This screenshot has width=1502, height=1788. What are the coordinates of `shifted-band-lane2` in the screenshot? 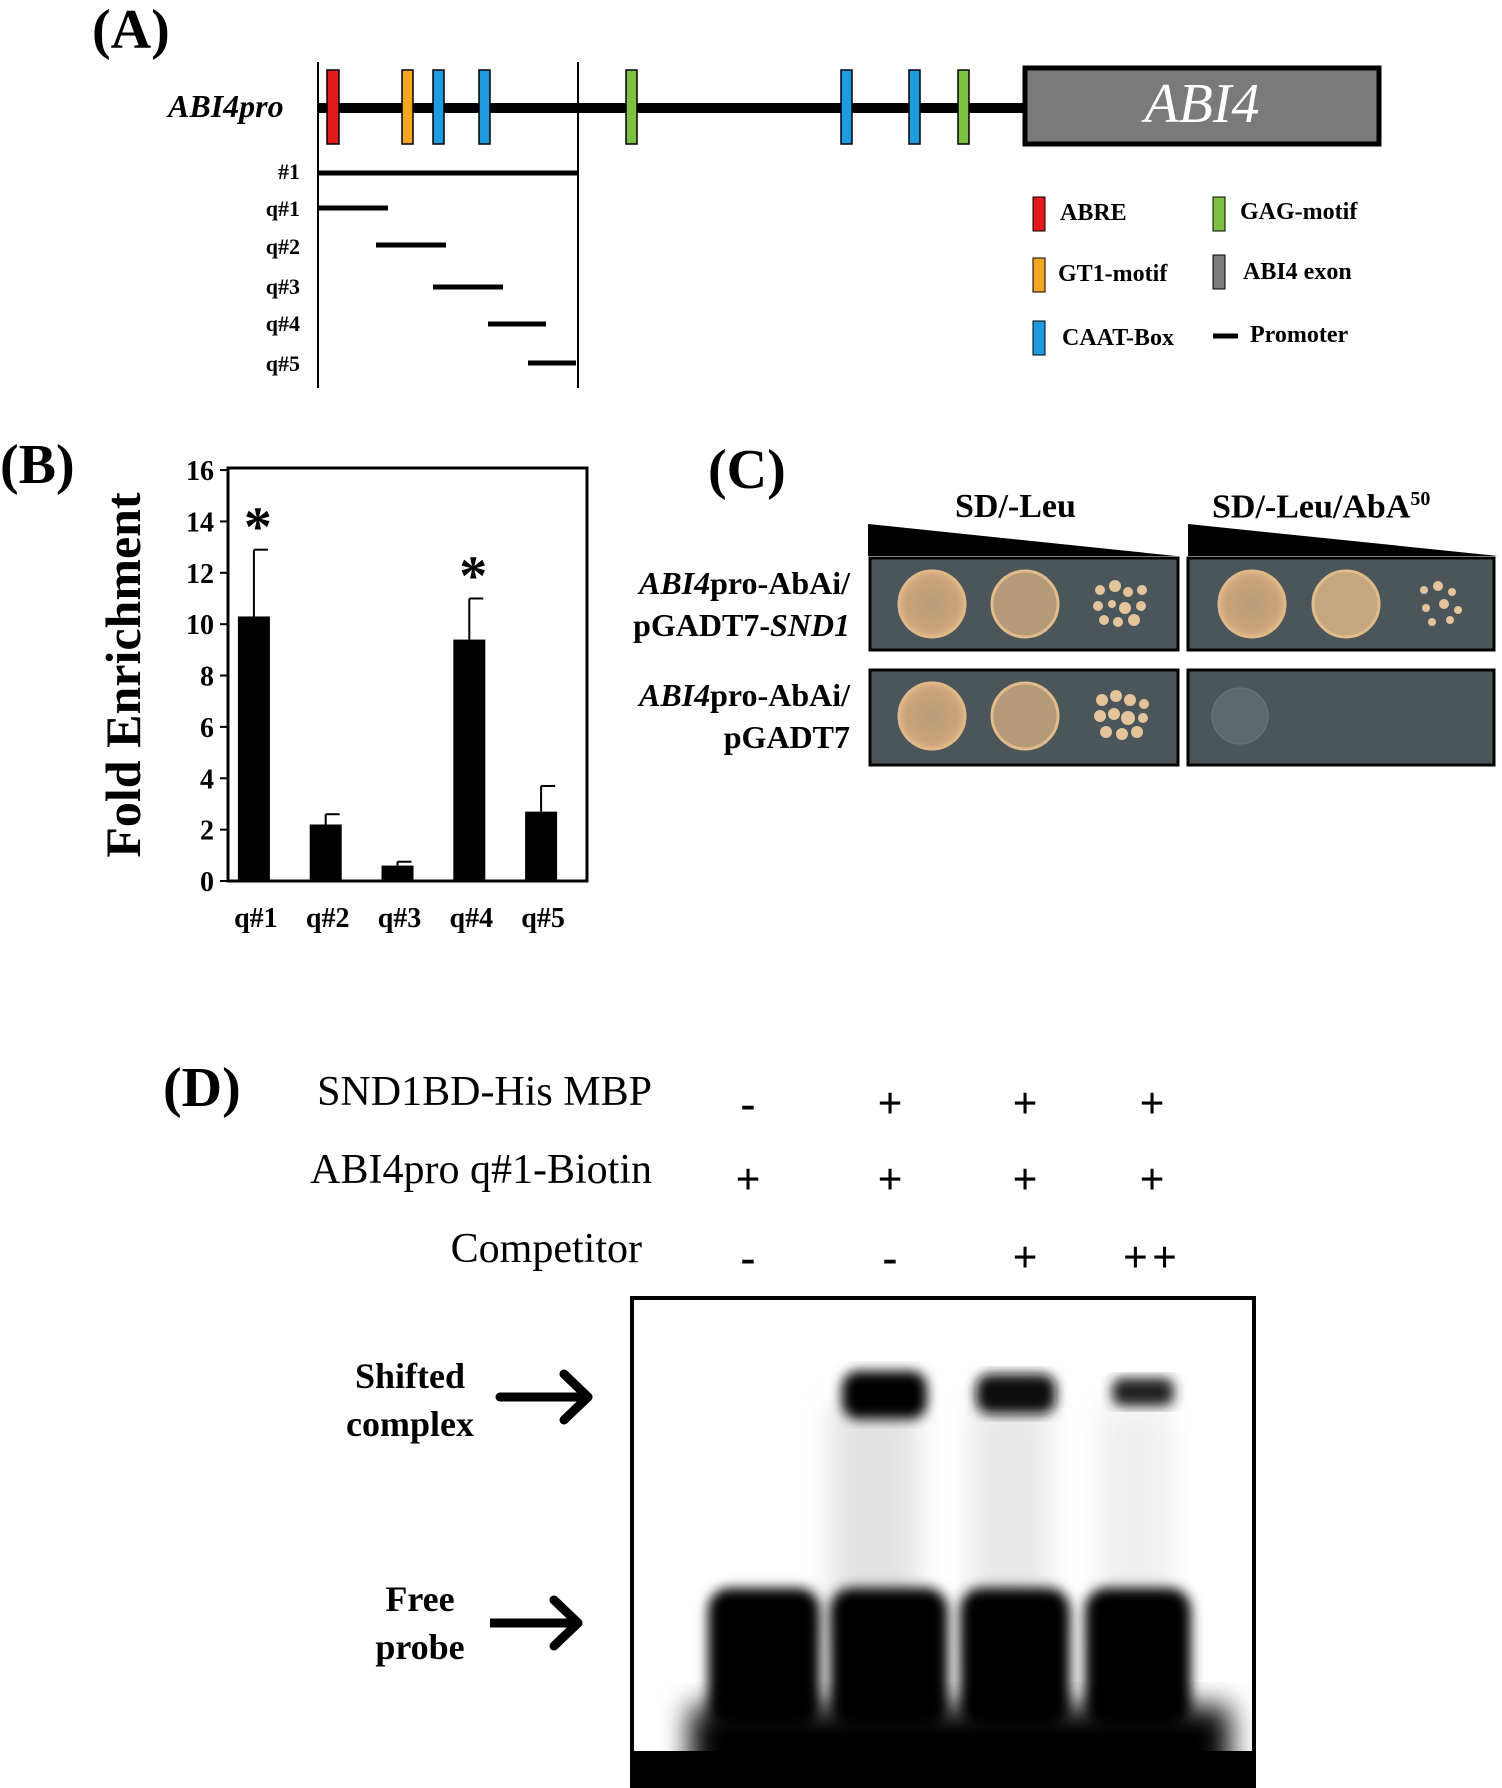 It's located at (884, 1395).